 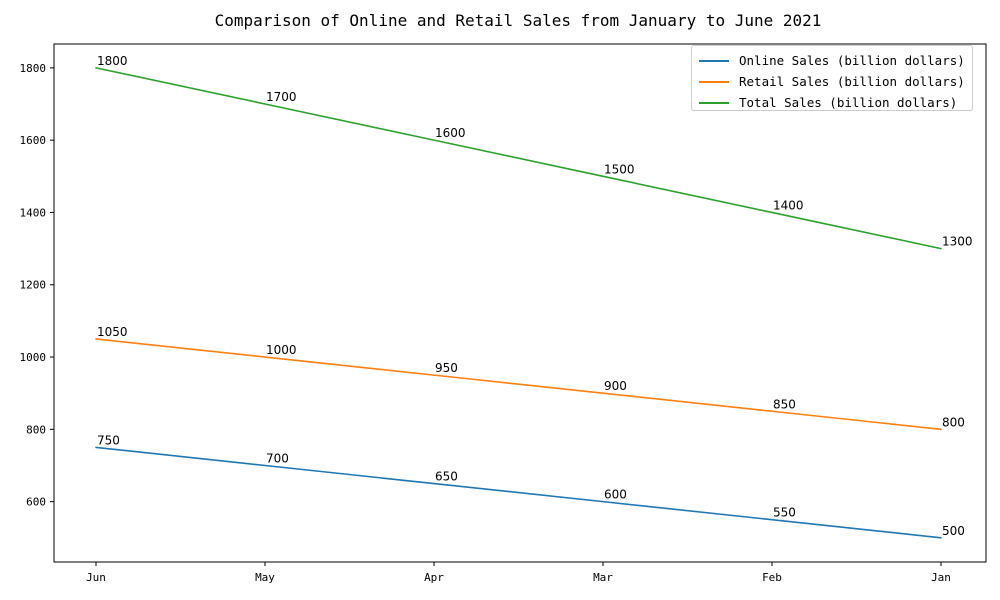 I want to click on legend-swatch-total, so click(x=714, y=102).